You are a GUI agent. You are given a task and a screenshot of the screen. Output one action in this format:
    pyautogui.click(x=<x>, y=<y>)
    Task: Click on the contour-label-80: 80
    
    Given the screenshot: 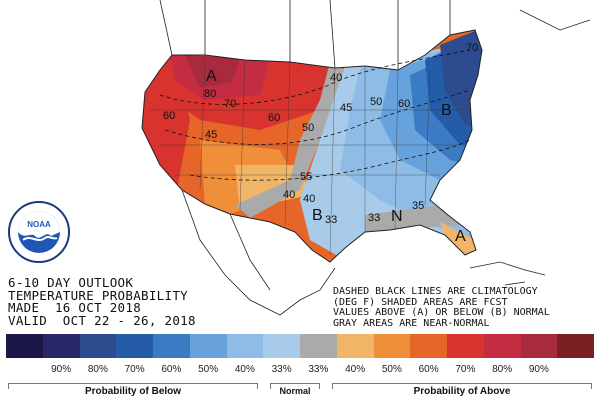 What is the action you would take?
    pyautogui.click(x=210, y=94)
    